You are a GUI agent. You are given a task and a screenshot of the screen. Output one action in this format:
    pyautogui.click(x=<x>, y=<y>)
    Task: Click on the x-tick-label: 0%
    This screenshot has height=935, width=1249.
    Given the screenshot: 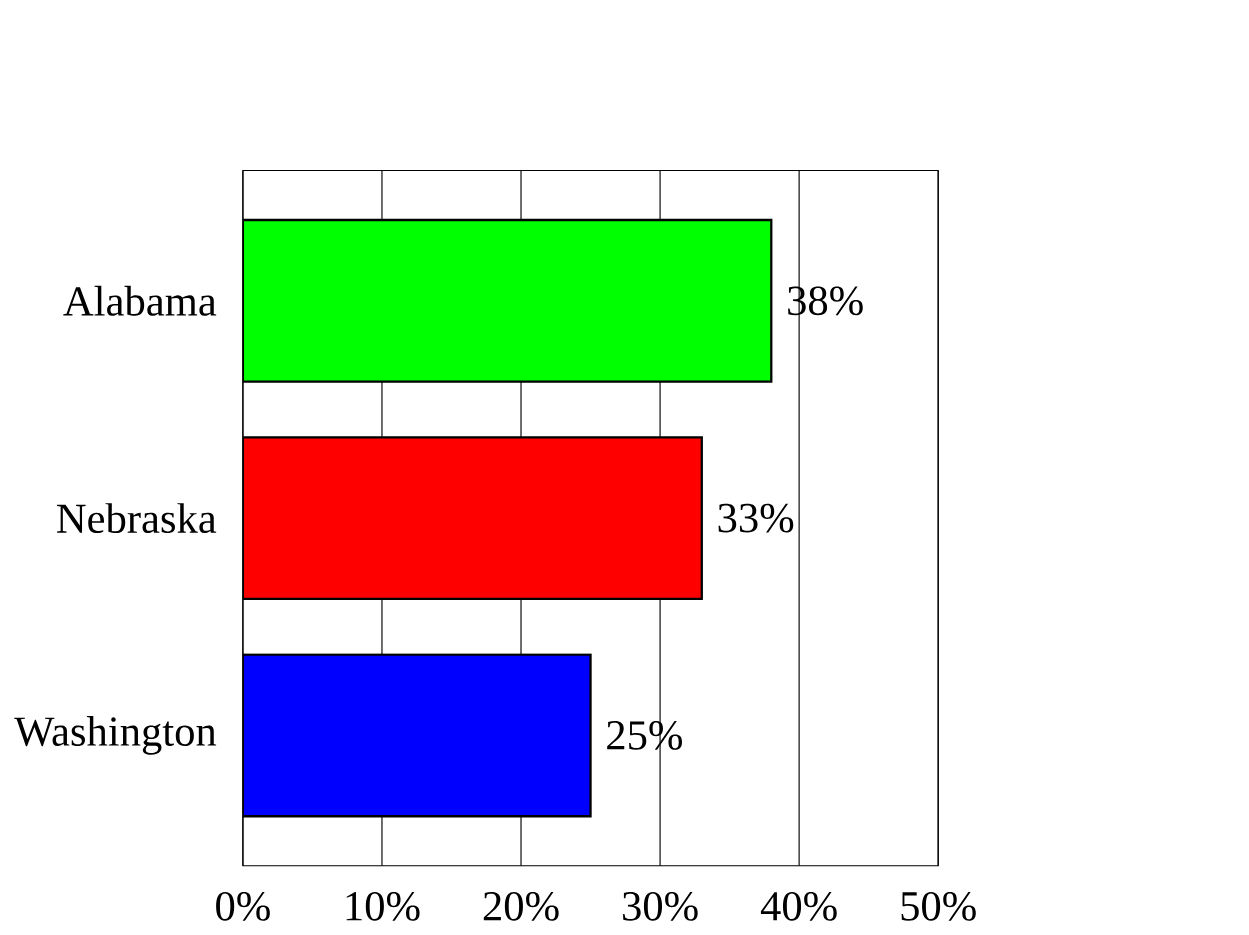 What is the action you would take?
    pyautogui.click(x=243, y=906)
    